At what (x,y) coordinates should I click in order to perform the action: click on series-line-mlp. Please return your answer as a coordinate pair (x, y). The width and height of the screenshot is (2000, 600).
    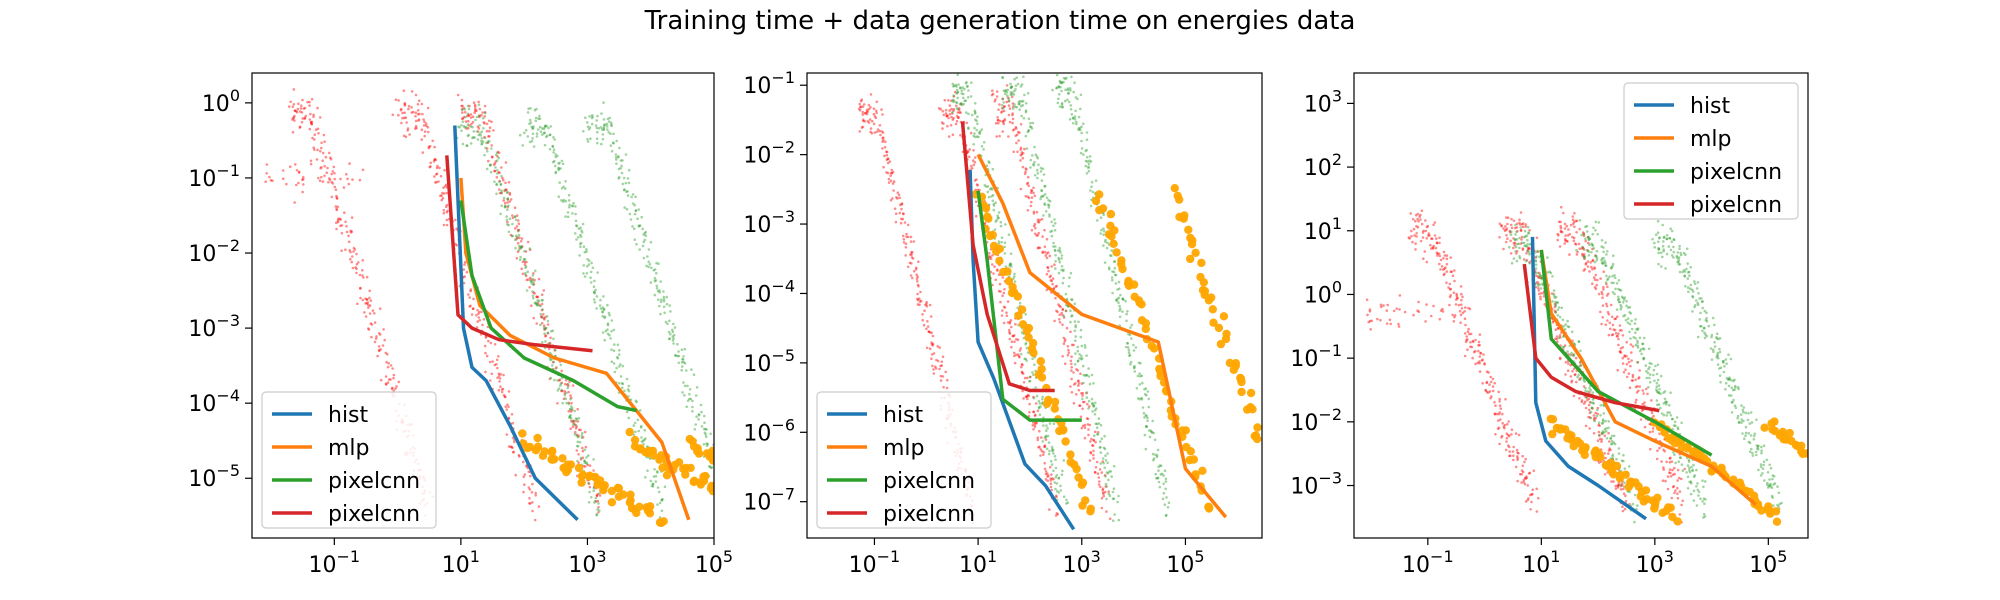
    Looking at the image, I should click on (1102, 336).